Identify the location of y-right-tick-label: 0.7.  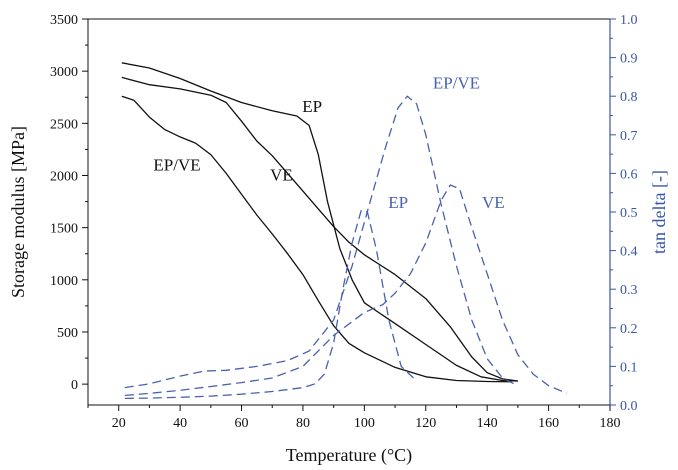
(629, 136).